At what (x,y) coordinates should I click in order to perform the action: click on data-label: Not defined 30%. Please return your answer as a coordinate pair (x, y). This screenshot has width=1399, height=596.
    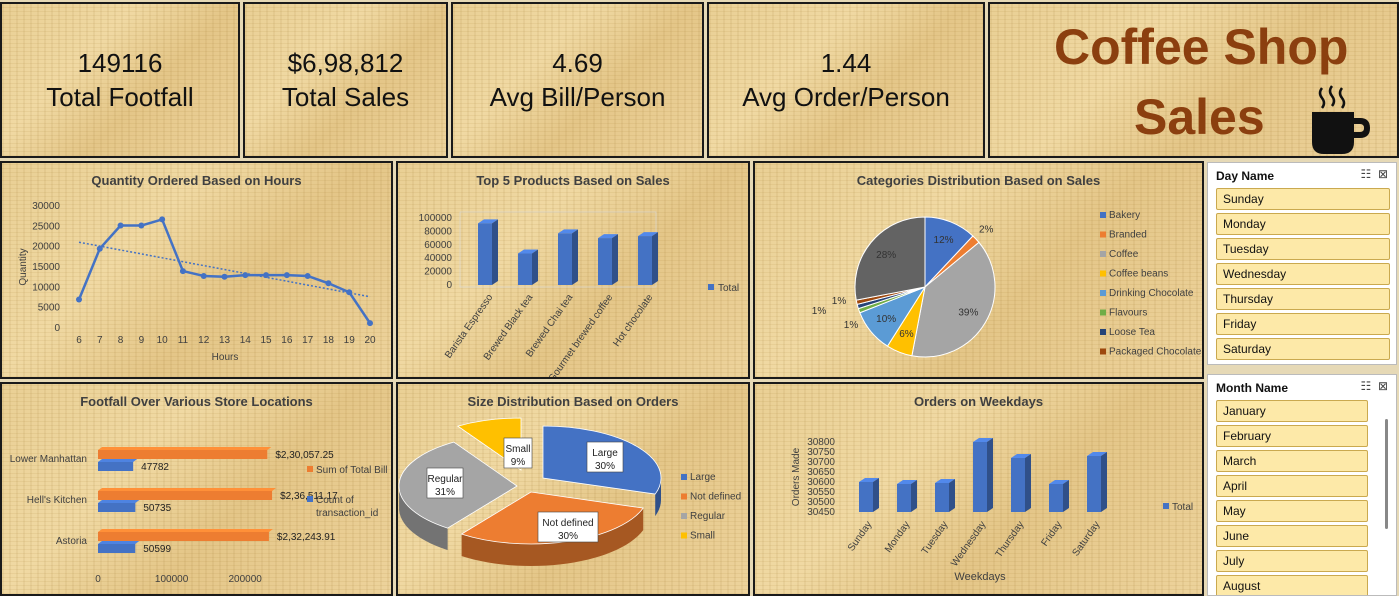
    Looking at the image, I should click on (567, 530).